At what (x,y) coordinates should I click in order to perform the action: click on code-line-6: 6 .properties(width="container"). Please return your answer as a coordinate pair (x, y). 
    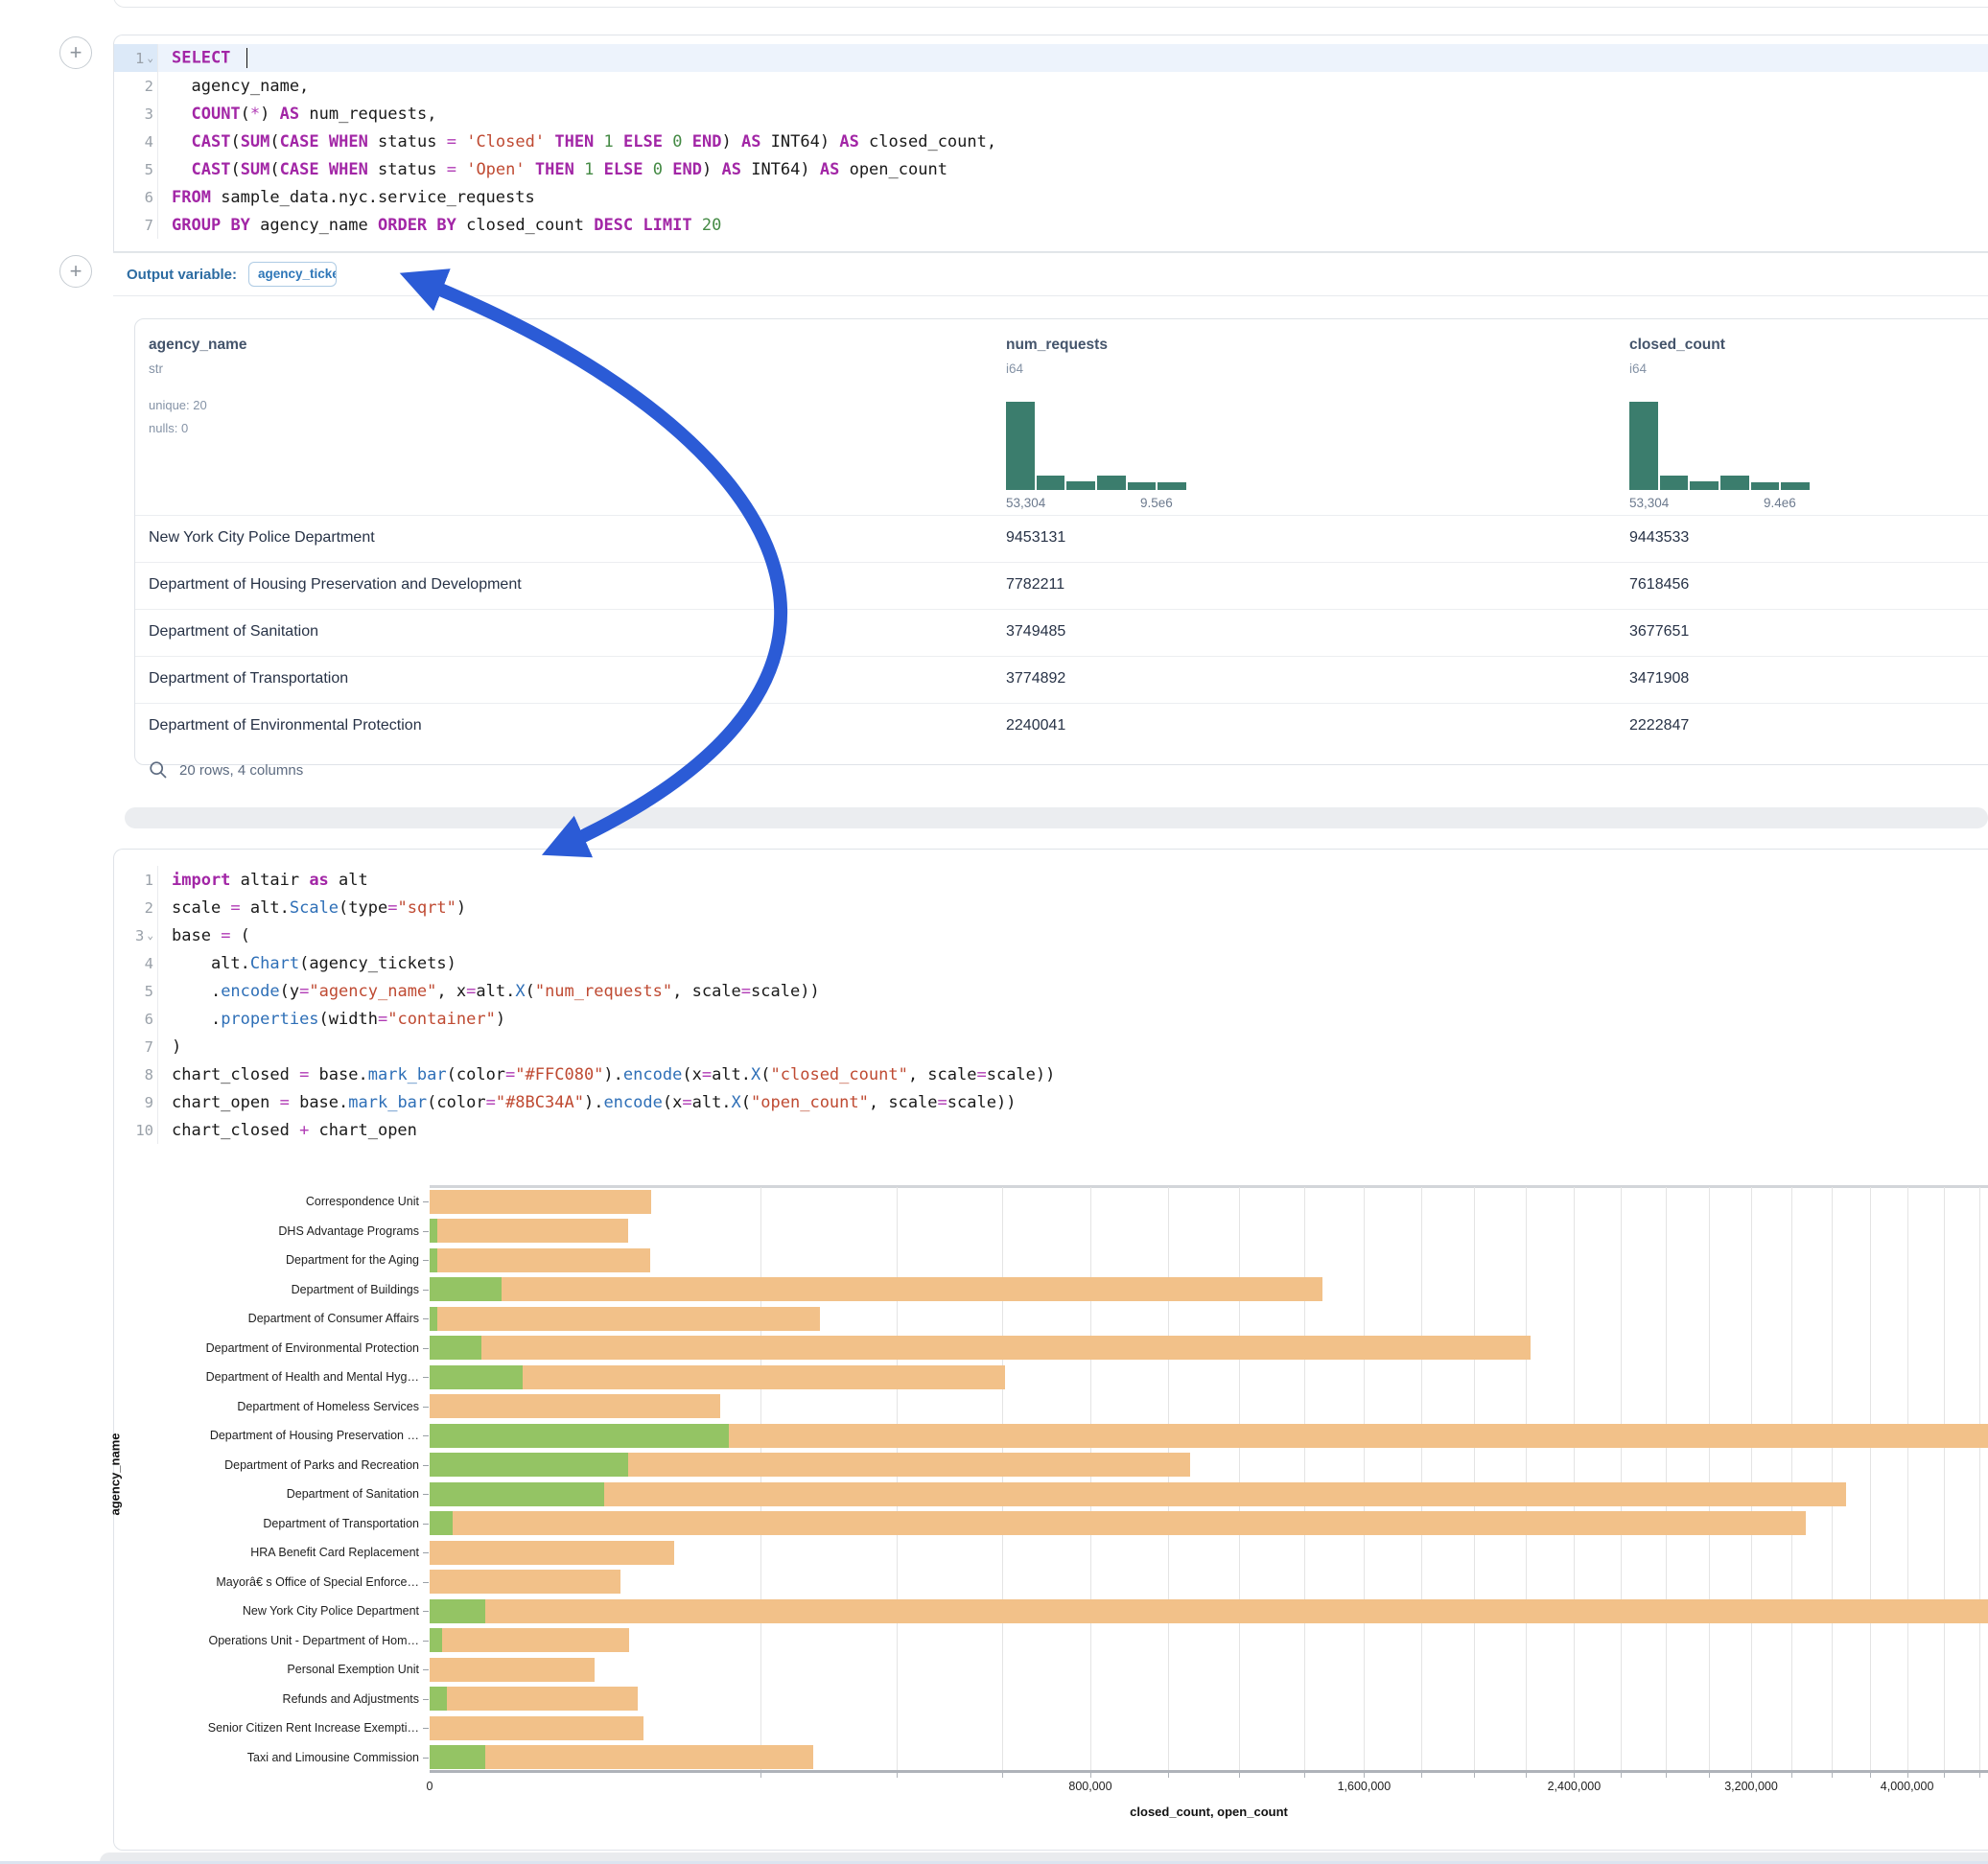
    Looking at the image, I should click on (1051, 1019).